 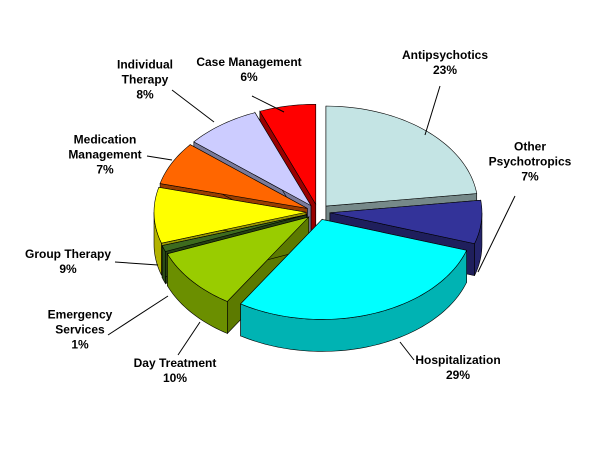 I want to click on value-label: 29%, so click(x=458, y=375).